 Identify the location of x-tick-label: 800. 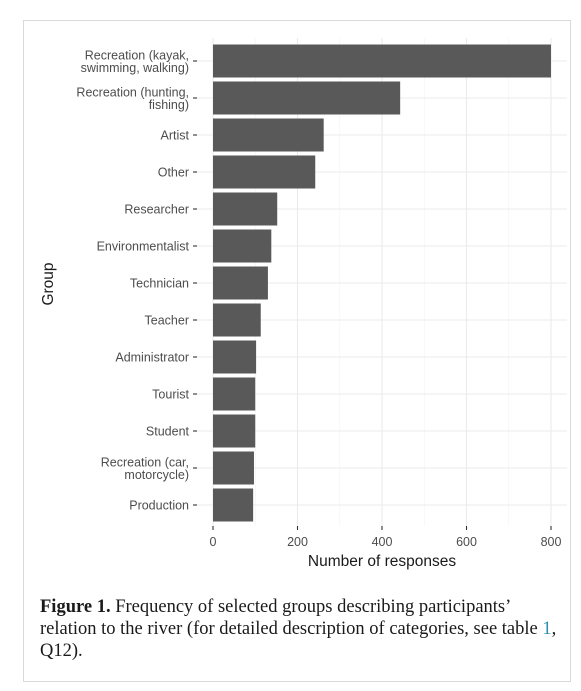
(551, 542).